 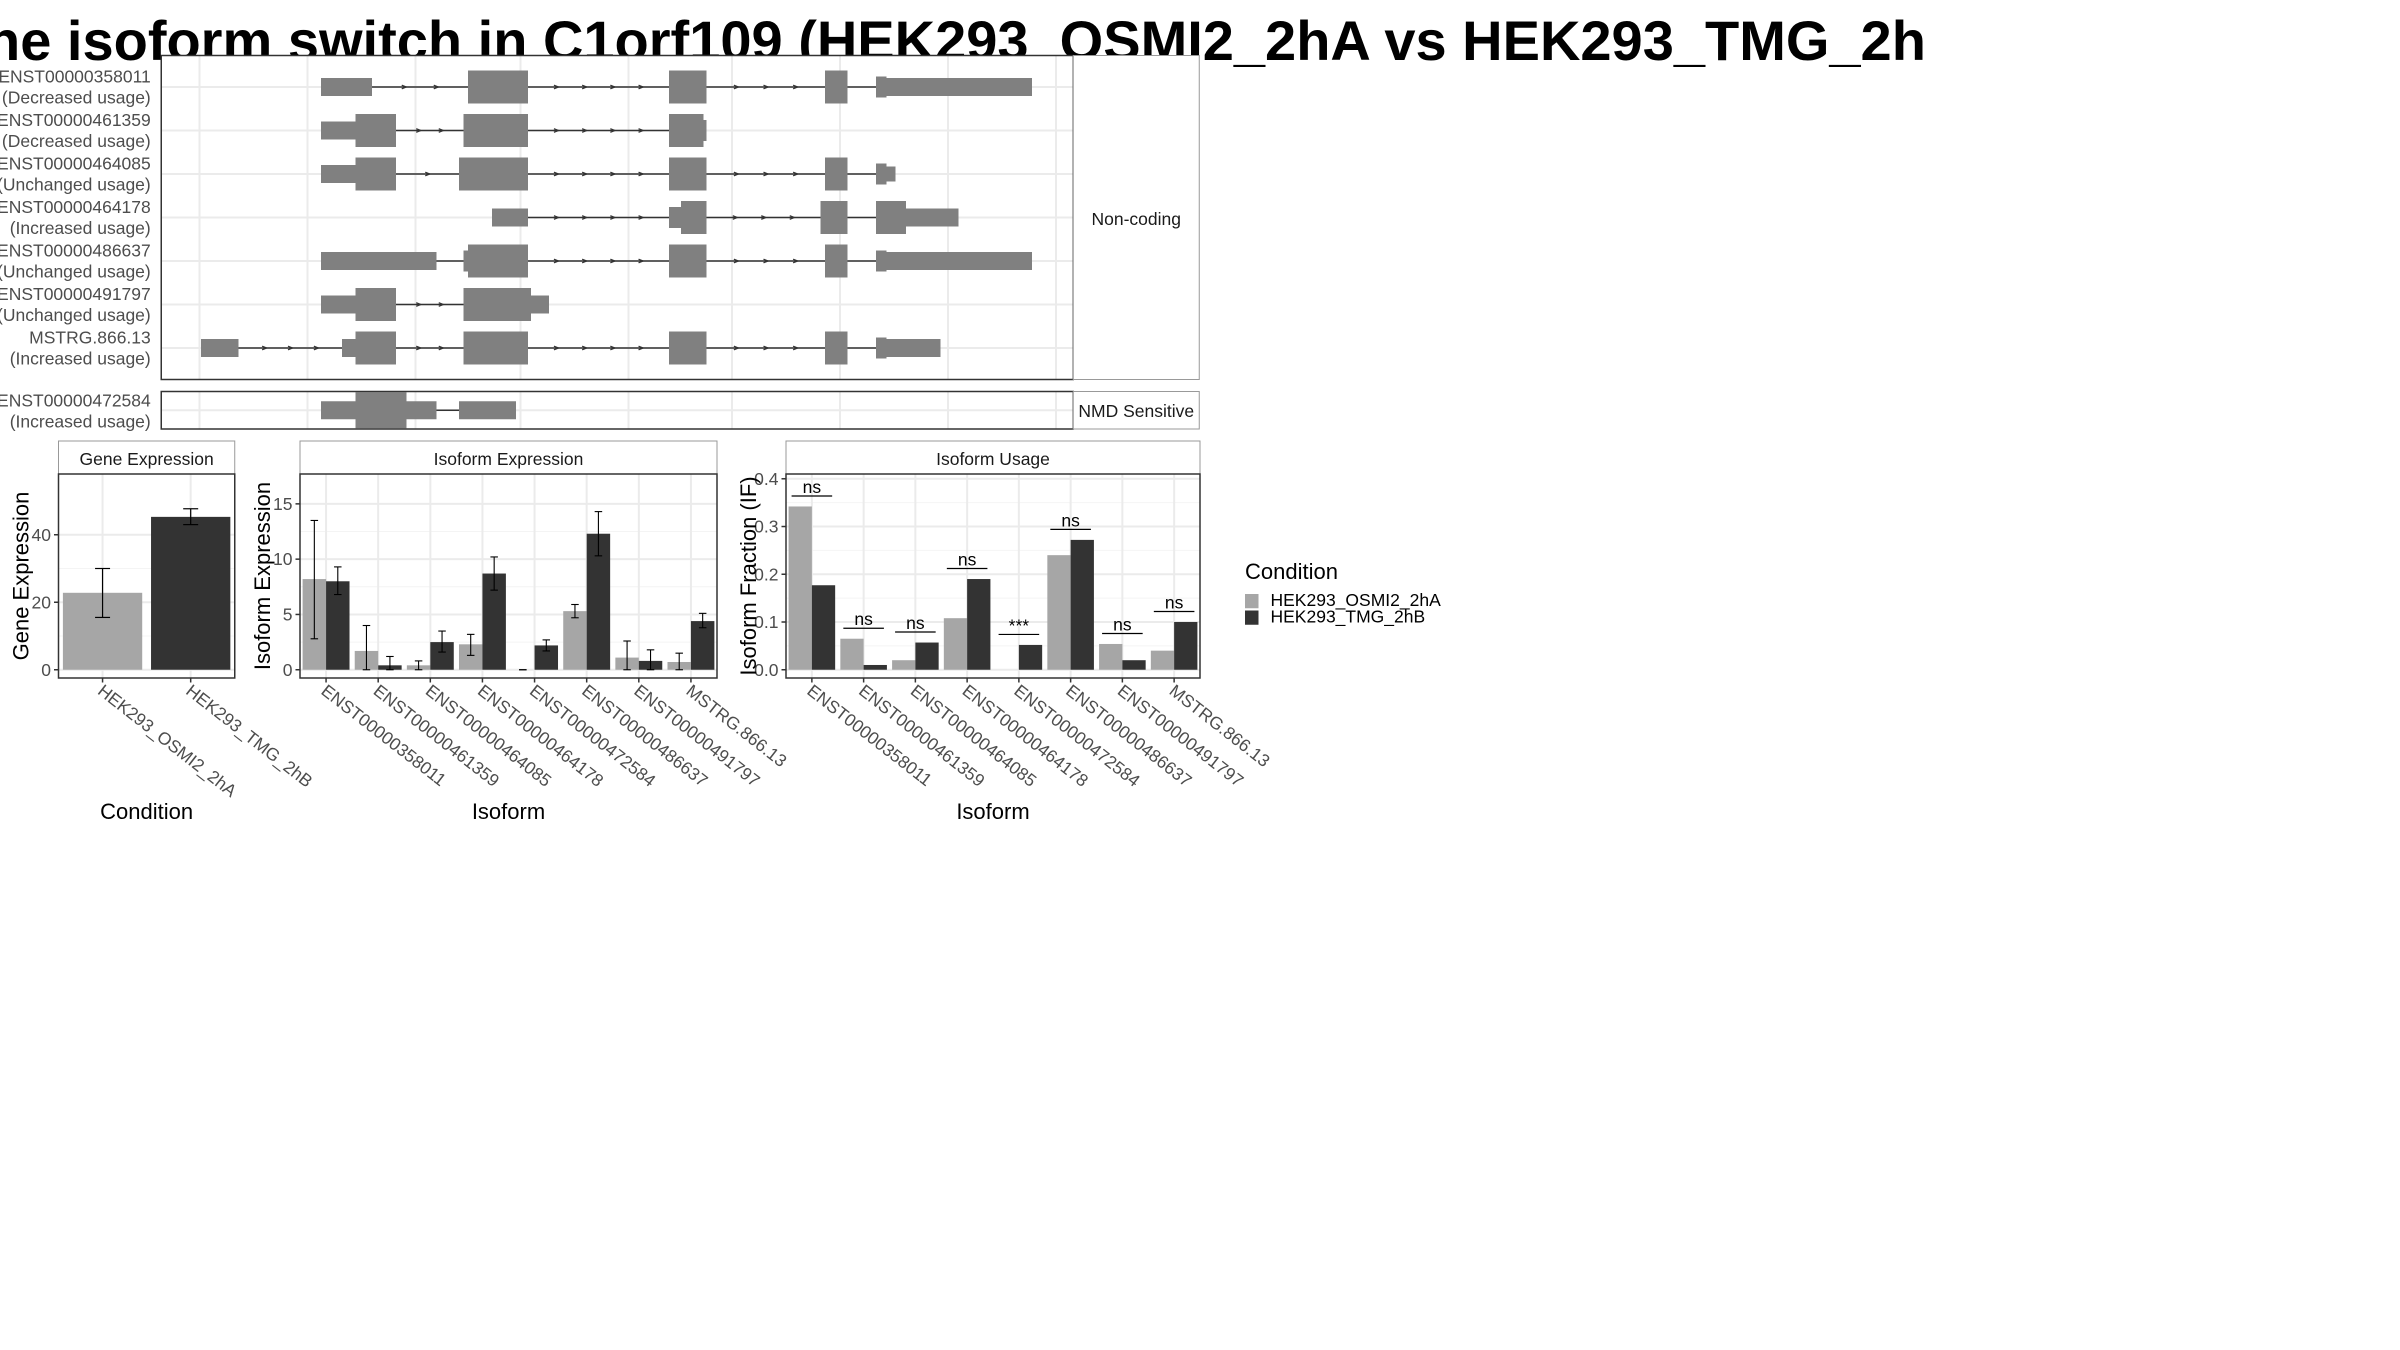 What do you see at coordinates (90, 338) in the screenshot?
I see `isoform-row-id: MSTRG.866.13` at bounding box center [90, 338].